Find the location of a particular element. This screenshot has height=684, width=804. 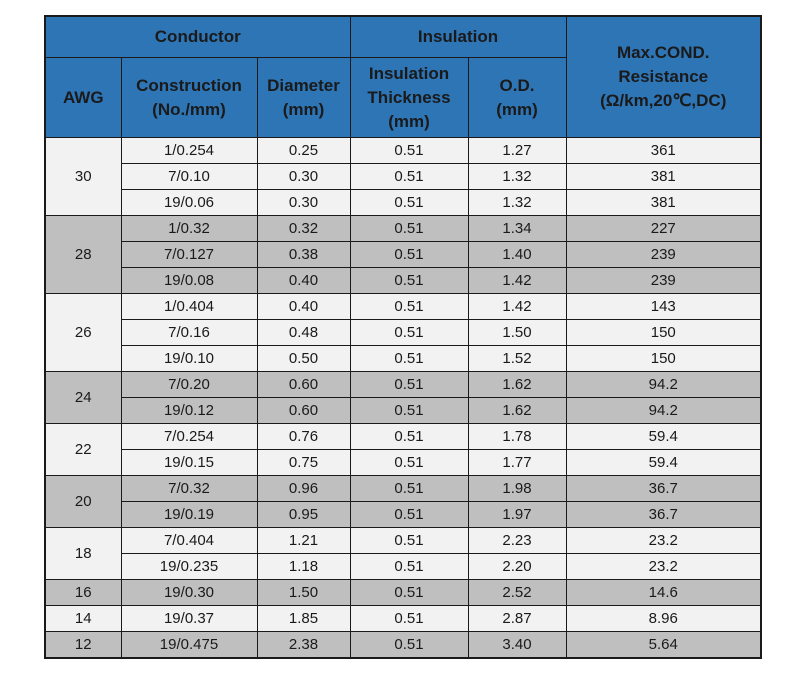

awg-cell: 12 is located at coordinates (83, 645).